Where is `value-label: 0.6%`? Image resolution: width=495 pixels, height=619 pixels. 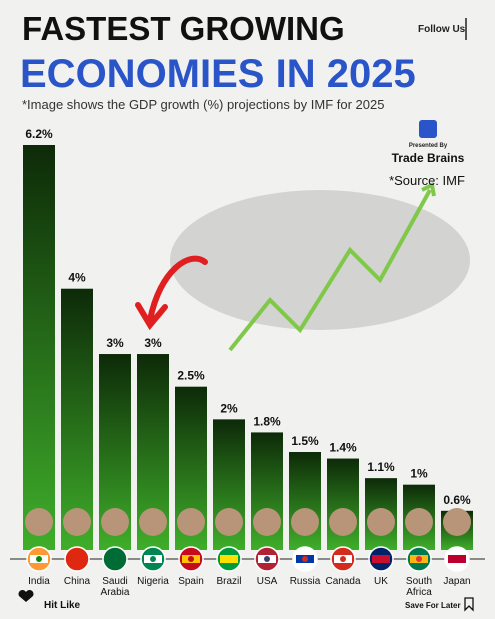
value-label: 0.6% is located at coordinates (457, 500).